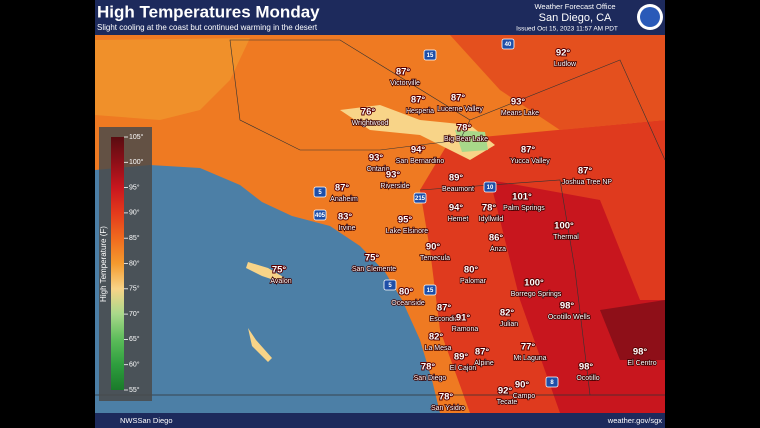 The width and height of the screenshot is (760, 428). What do you see at coordinates (134, 314) in the screenshot?
I see `legend-tick-label: 70°` at bounding box center [134, 314].